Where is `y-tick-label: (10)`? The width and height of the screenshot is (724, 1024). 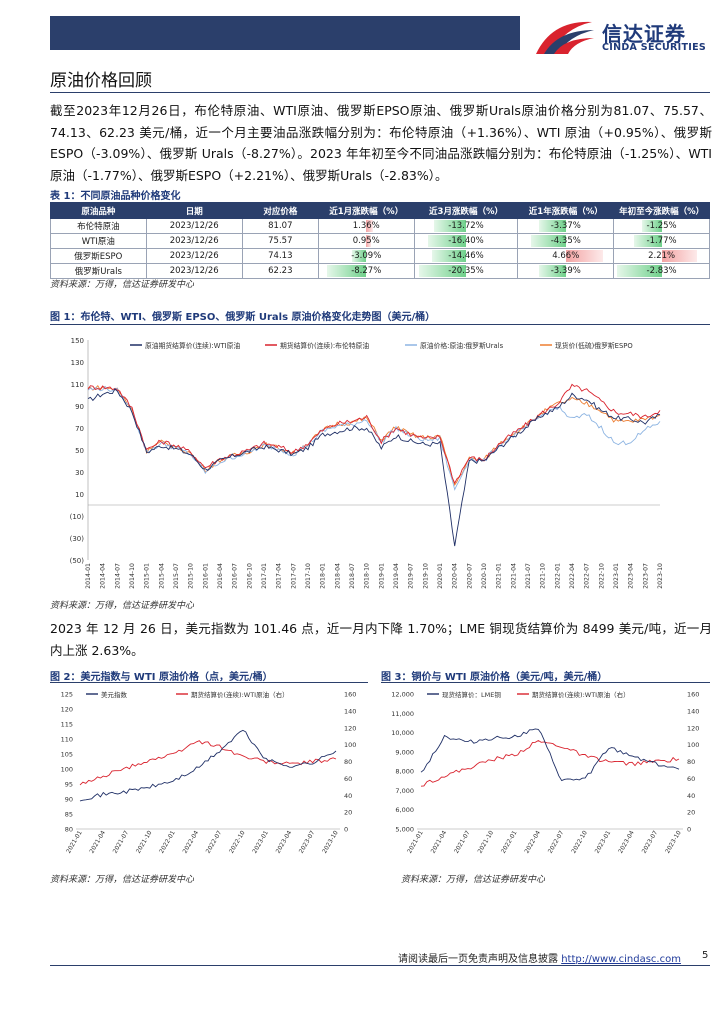
y-tick-label: (10) is located at coordinates (77, 517).